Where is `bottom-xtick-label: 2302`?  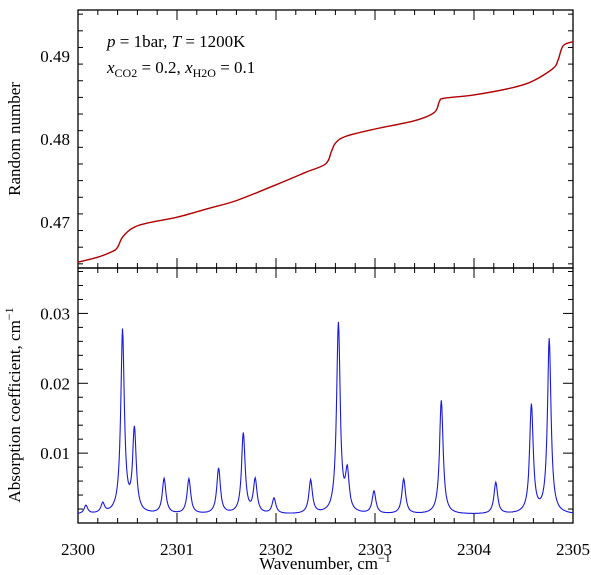 bottom-xtick-label: 2302 is located at coordinates (276, 549).